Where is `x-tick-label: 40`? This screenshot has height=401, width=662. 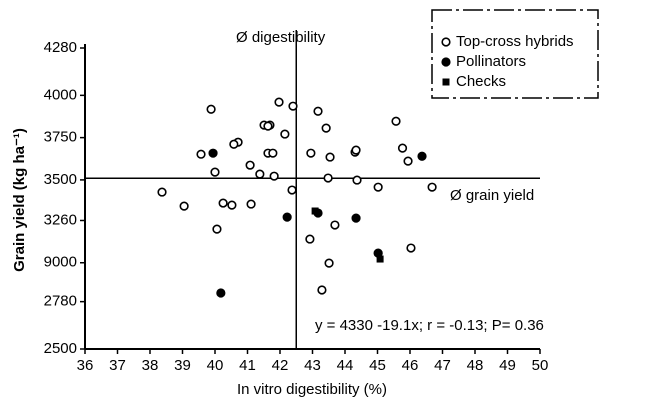
x-tick-label: 40 is located at coordinates (215, 365).